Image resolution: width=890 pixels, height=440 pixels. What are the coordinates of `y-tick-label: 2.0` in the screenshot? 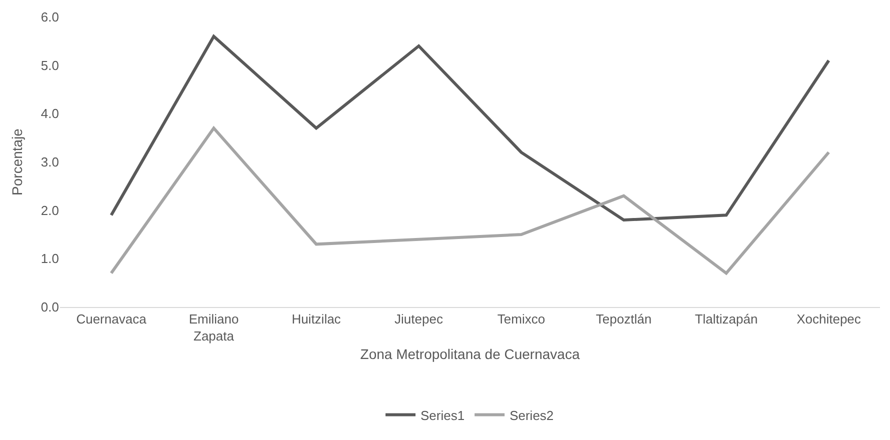 It's located at (49, 210).